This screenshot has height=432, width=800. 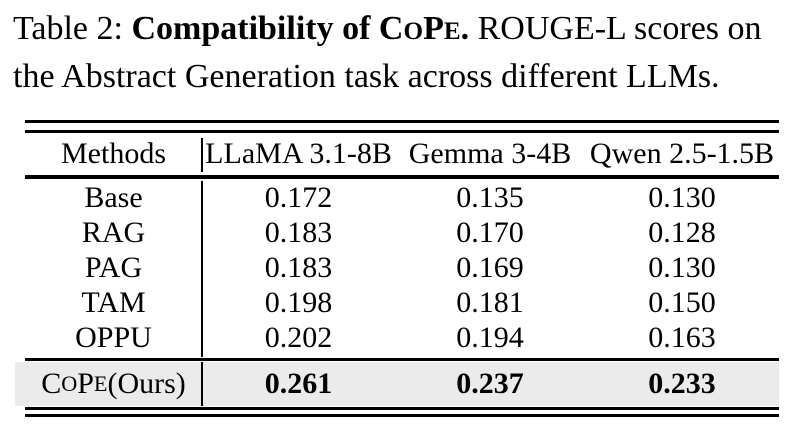 What do you see at coordinates (682, 302) in the screenshot?
I see `value-cell: 0.150` at bounding box center [682, 302].